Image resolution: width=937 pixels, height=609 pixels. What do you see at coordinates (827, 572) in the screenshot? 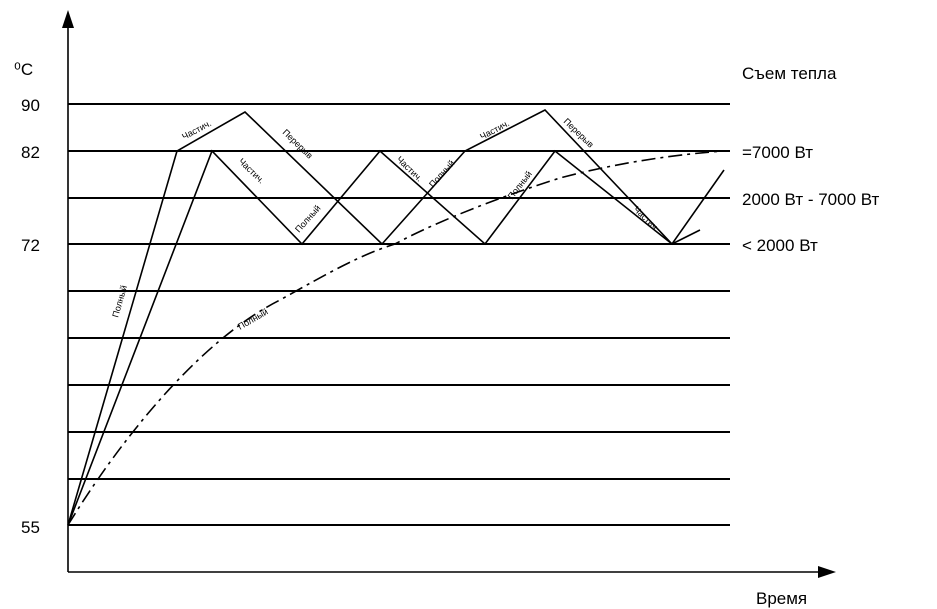
I see `x-axis-arrow-icon` at bounding box center [827, 572].